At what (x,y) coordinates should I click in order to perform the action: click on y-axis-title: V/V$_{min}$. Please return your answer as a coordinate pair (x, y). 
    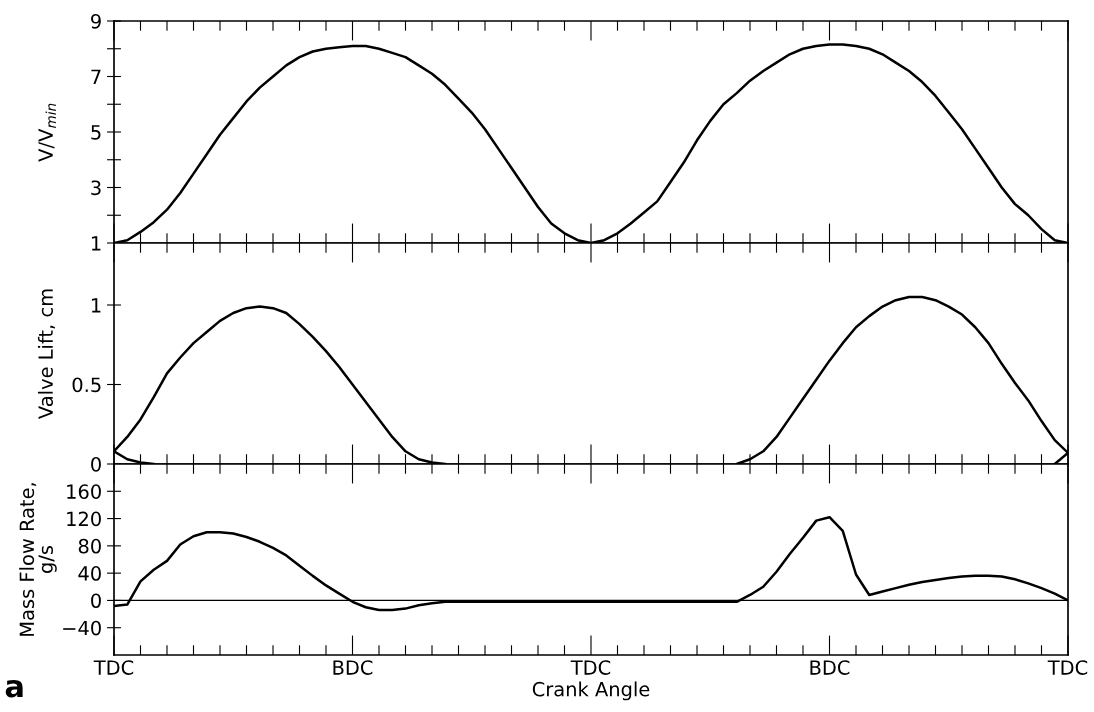
    Looking at the image, I should click on (47, 132).